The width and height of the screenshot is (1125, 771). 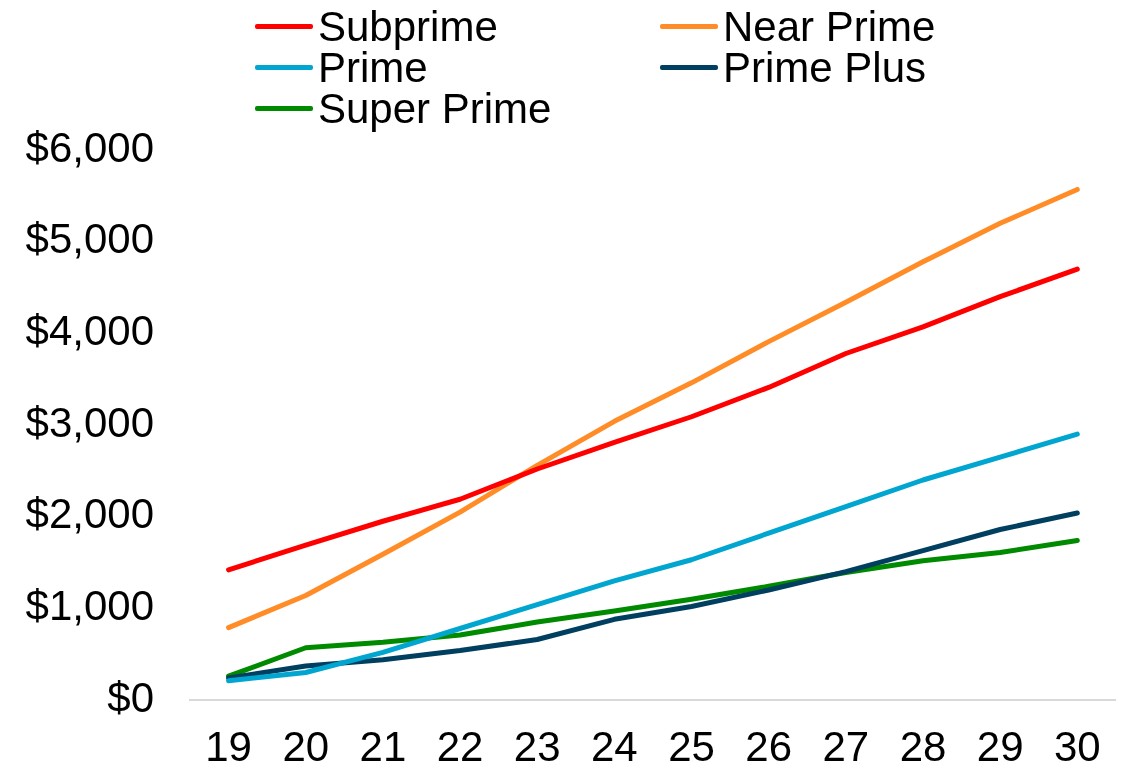 What do you see at coordinates (228, 746) in the screenshot?
I see `x-tick-label: 19` at bounding box center [228, 746].